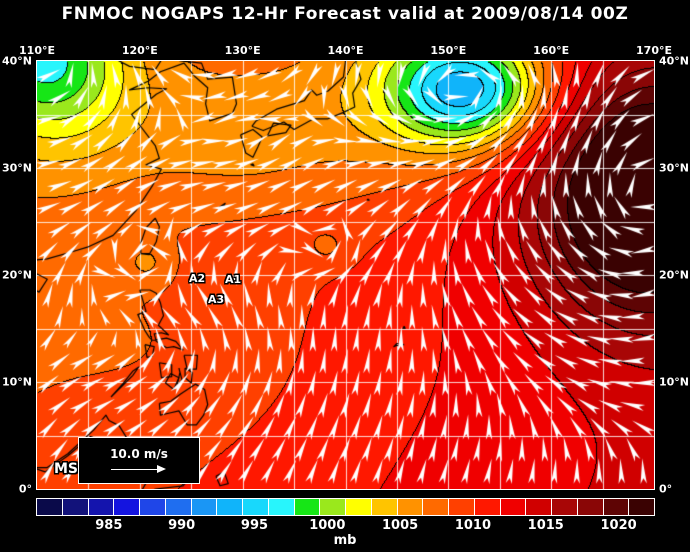 The image size is (690, 552). I want to click on lon-tick-label-140: 140°E, so click(345, 50).